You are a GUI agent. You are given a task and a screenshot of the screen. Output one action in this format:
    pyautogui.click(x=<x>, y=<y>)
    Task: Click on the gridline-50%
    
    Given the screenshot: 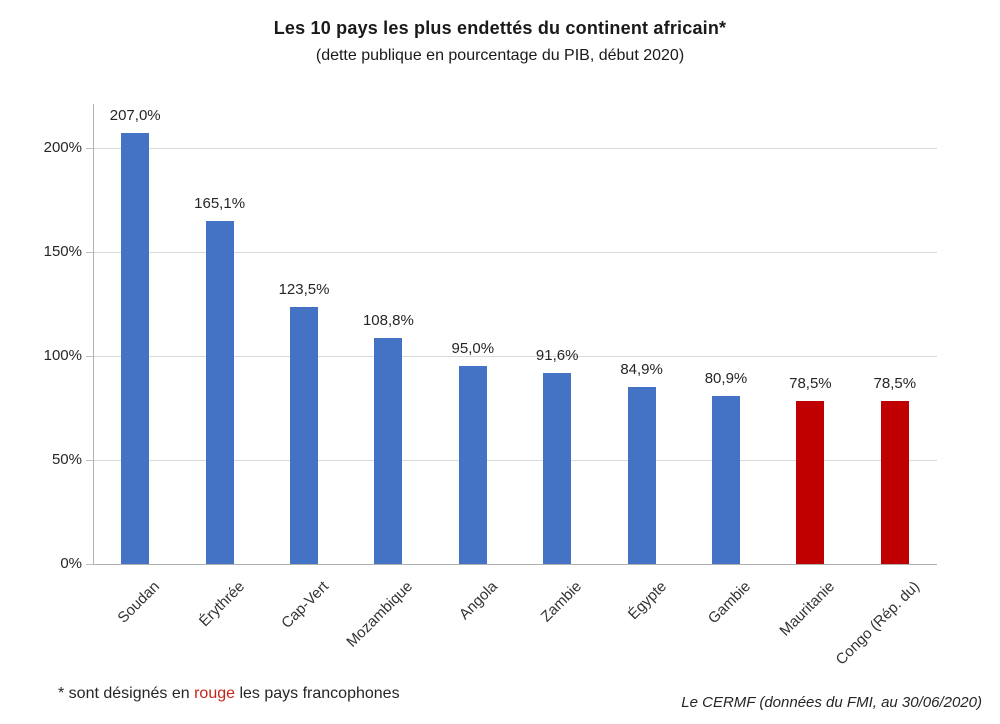 What is the action you would take?
    pyautogui.click(x=515, y=460)
    